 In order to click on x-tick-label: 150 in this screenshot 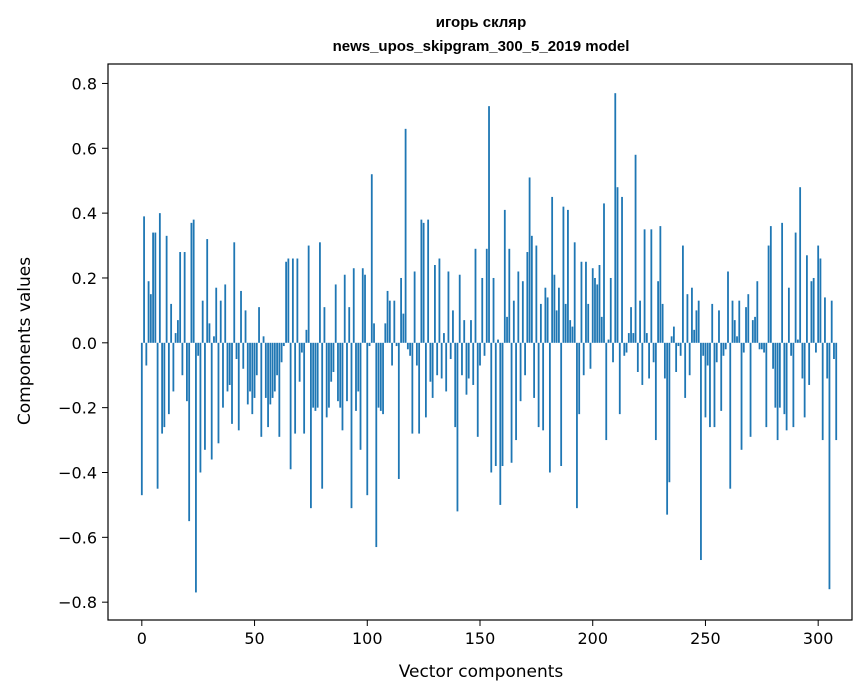, I will do `click(480, 638)`.